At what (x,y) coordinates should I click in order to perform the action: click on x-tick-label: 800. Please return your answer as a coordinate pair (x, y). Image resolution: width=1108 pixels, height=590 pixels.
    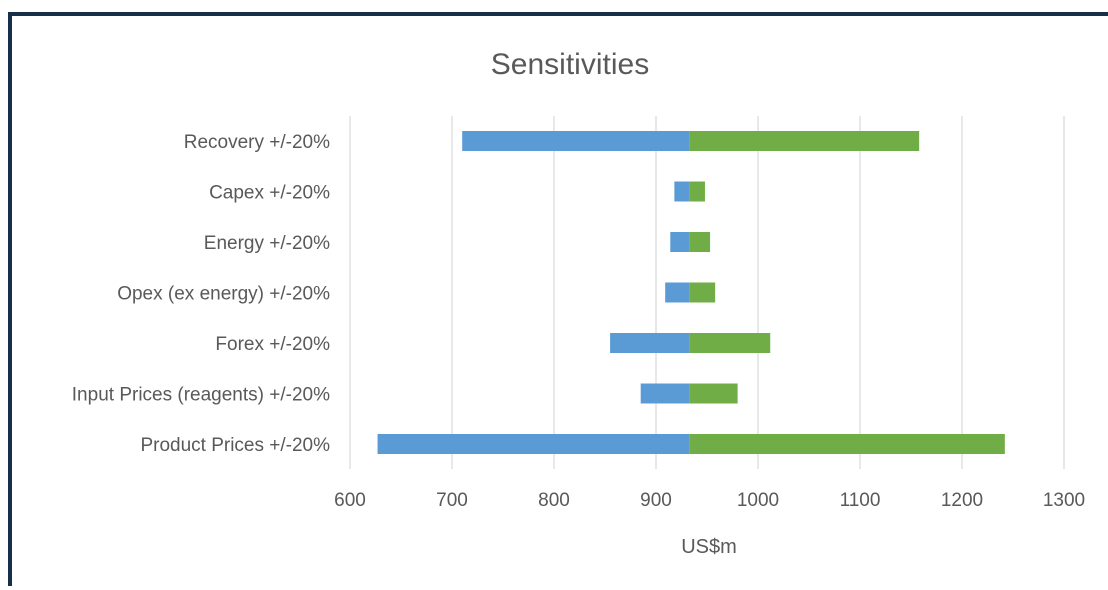
    Looking at the image, I should click on (554, 500).